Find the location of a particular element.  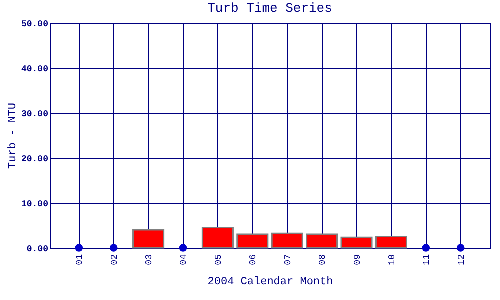

x-tick-label: 01 is located at coordinates (80, 260).